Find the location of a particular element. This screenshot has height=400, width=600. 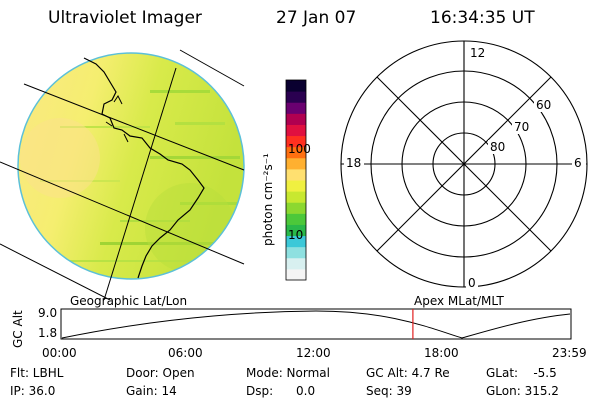

info-door: Door: Open is located at coordinates (160, 373).